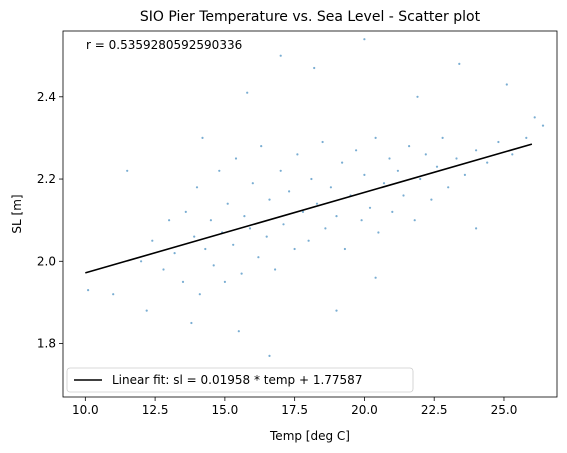 This screenshot has height=453, width=567. I want to click on x-tick-label: 12.5, so click(155, 410).